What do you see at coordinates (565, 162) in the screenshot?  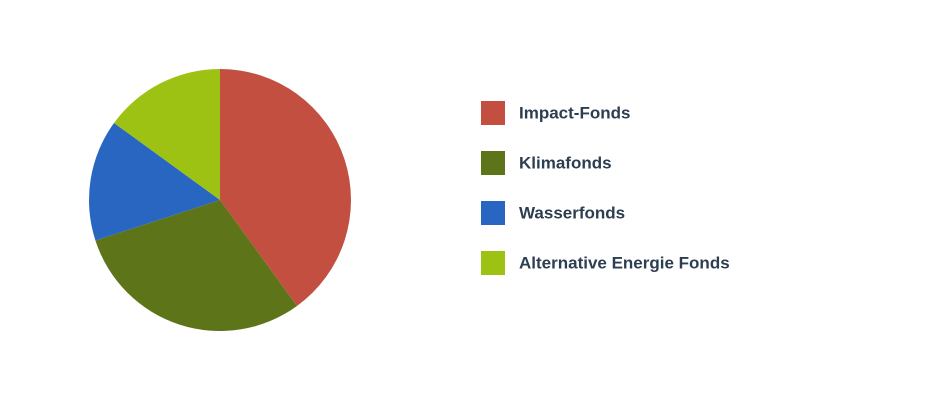 I see `legend-label: Klimafonds` at bounding box center [565, 162].